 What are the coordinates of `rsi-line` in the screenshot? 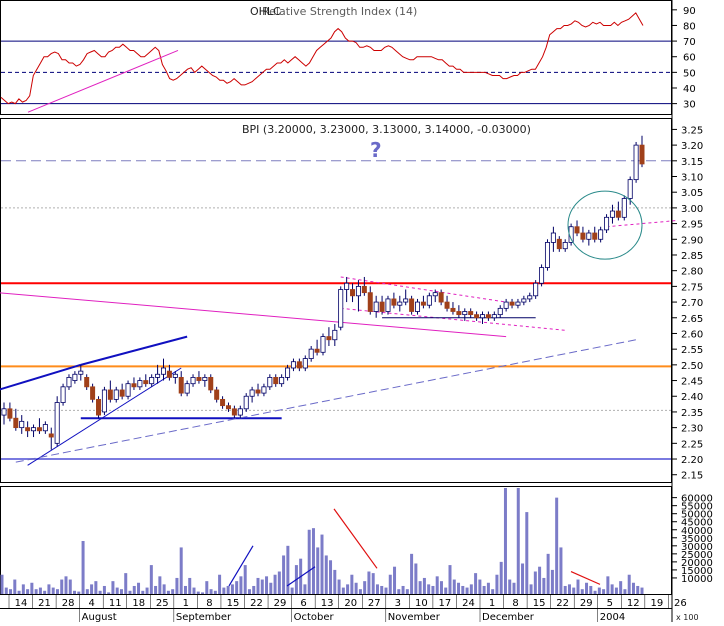 It's located at (322, 58).